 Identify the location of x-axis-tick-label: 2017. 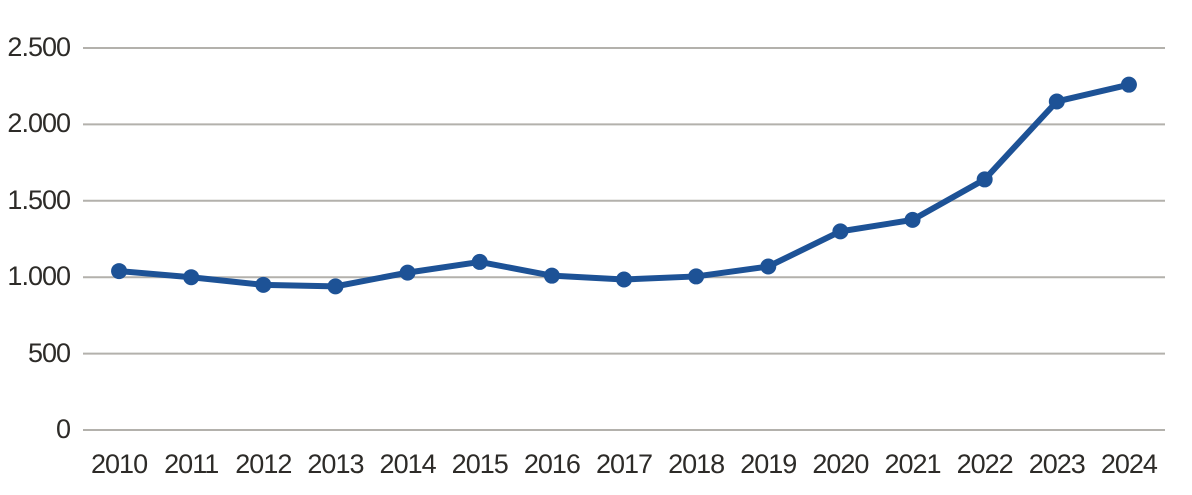
(624, 464).